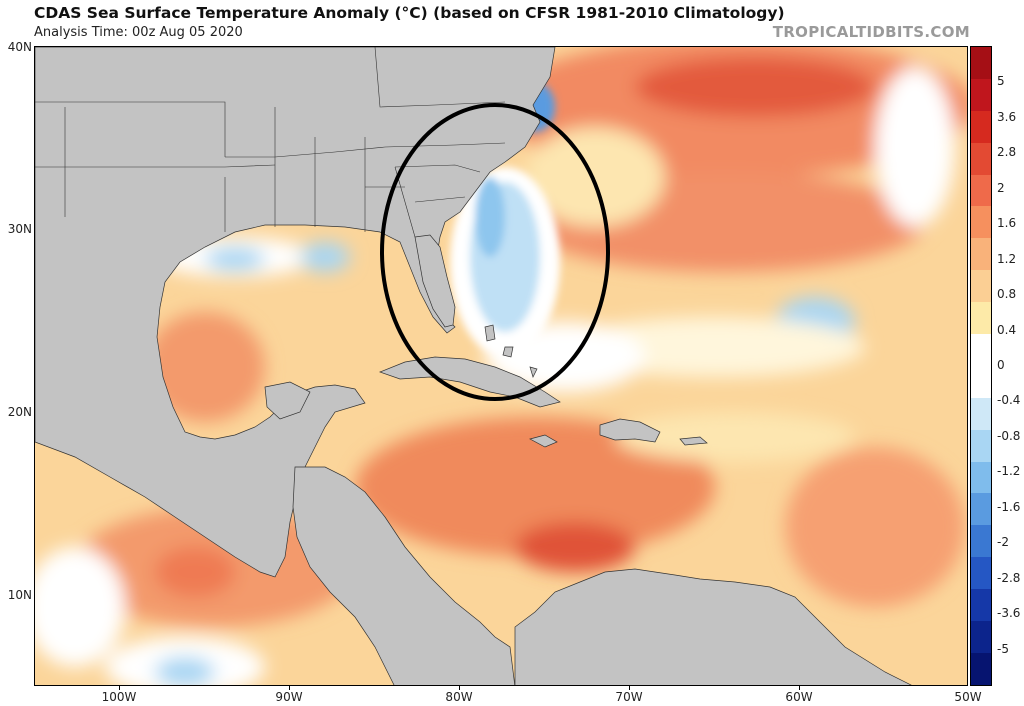 This screenshot has height=706, width=1024. Describe the element at coordinates (629, 697) in the screenshot. I see `lon-label-70w: 70W` at that location.